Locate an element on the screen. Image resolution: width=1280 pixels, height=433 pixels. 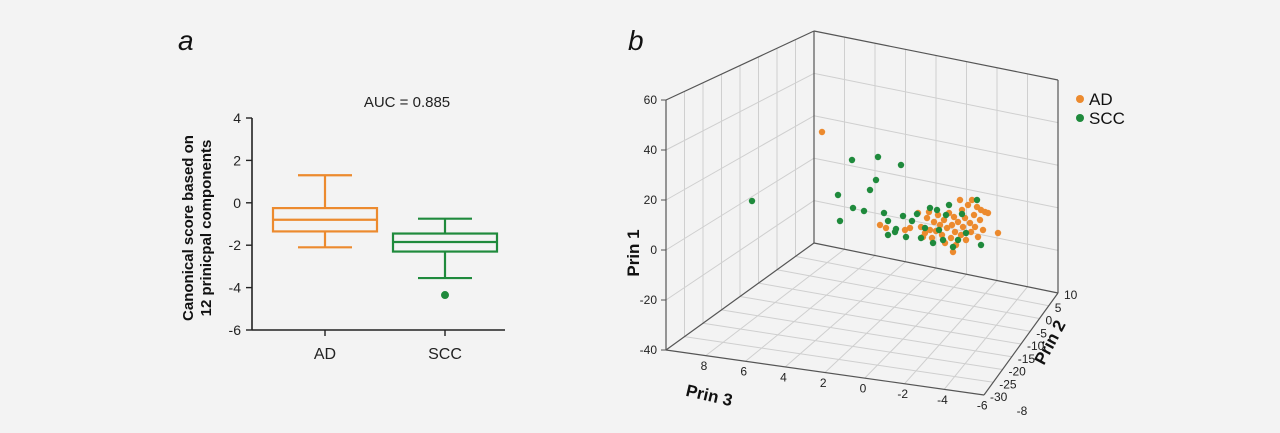
legend-label-scc: SCC is located at coordinates (1107, 118).